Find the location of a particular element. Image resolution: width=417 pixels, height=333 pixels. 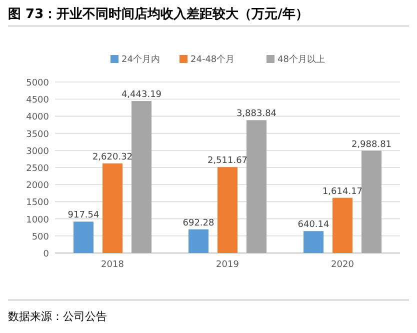

y-tick-label: 3500 is located at coordinates (38, 135).